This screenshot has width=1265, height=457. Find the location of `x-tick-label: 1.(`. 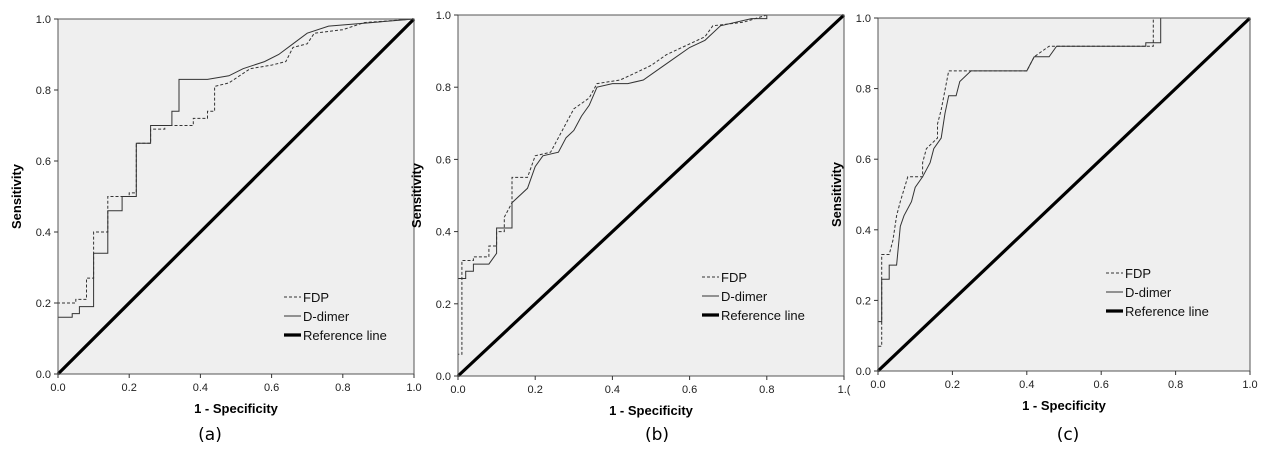

x-tick-label: 1.( is located at coordinates (844, 390).